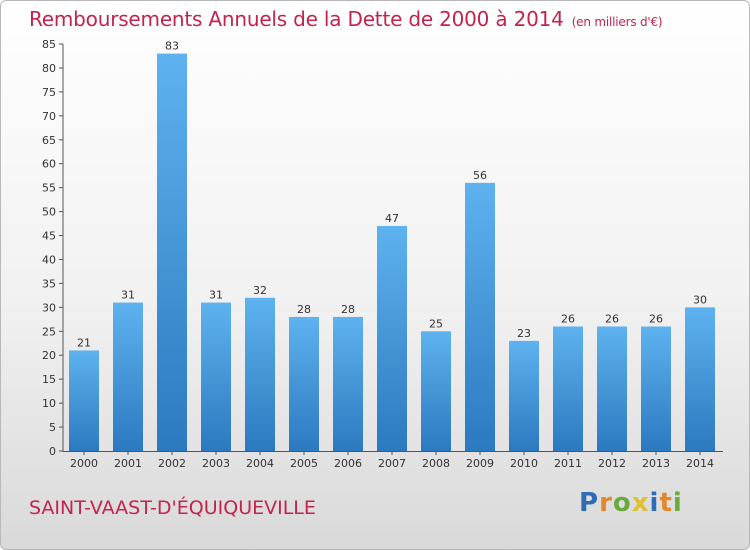 This screenshot has height=550, width=750. I want to click on y-tick-label: 5, so click(52, 427).